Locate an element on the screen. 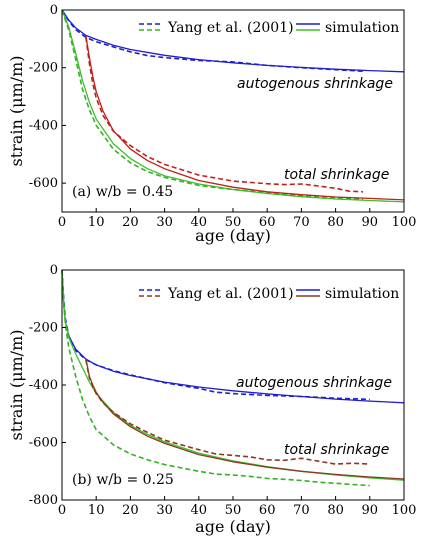 The width and height of the screenshot is (425, 550). annotation-autogenous-a: autogenous shrinkage is located at coordinates (315, 84).